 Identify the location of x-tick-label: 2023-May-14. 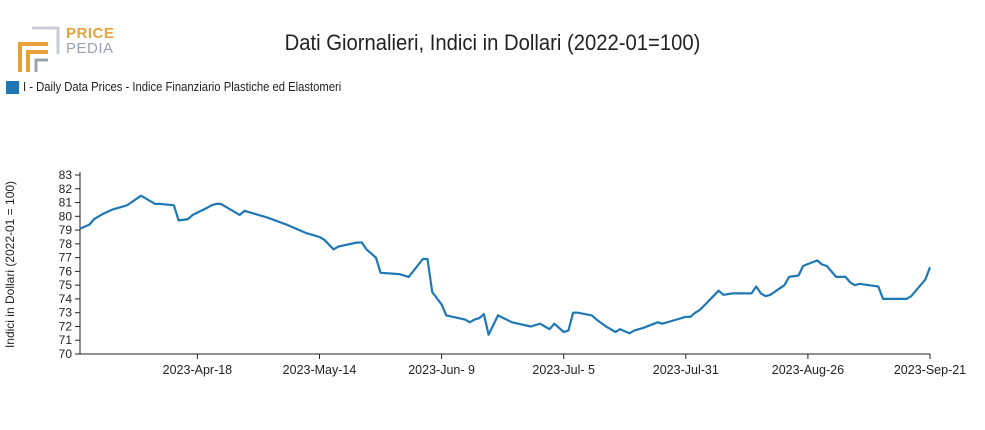
(320, 370).